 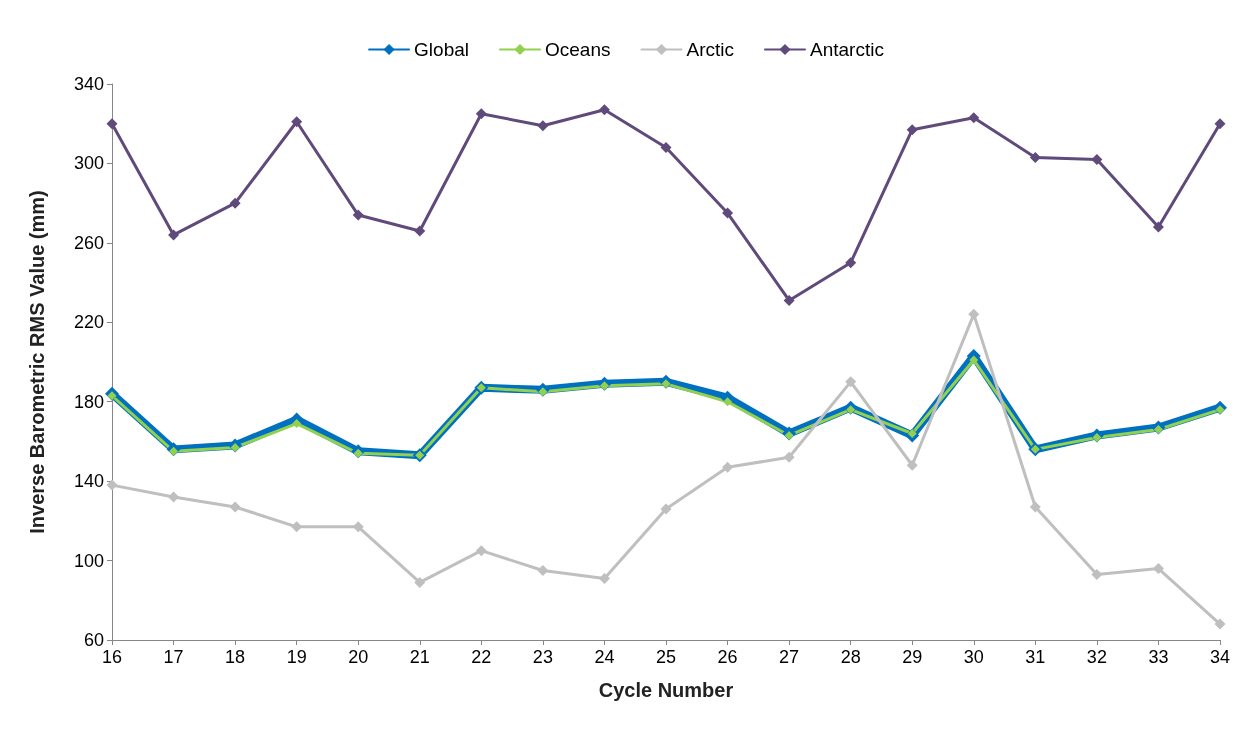 What do you see at coordinates (235, 657) in the screenshot?
I see `x-tick-label: 18` at bounding box center [235, 657].